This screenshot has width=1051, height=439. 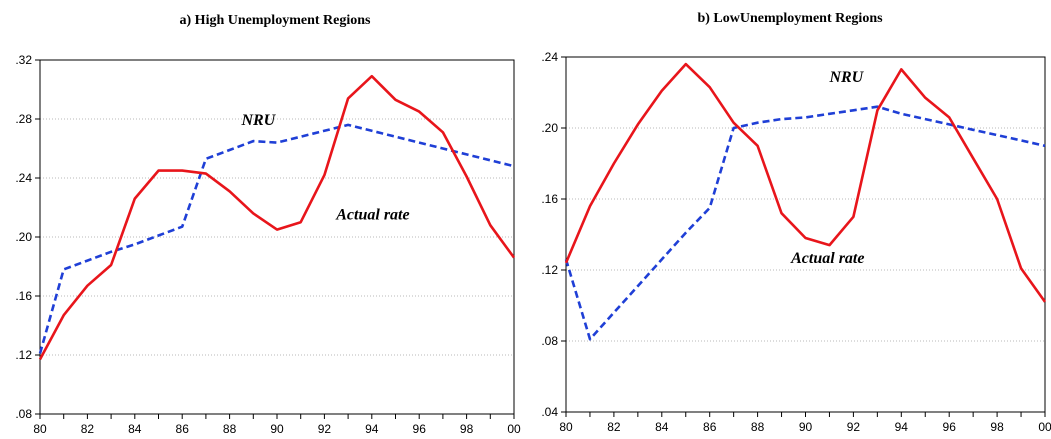 I want to click on chart-title-a: a) High Unemployment Regions, so click(x=276, y=20).